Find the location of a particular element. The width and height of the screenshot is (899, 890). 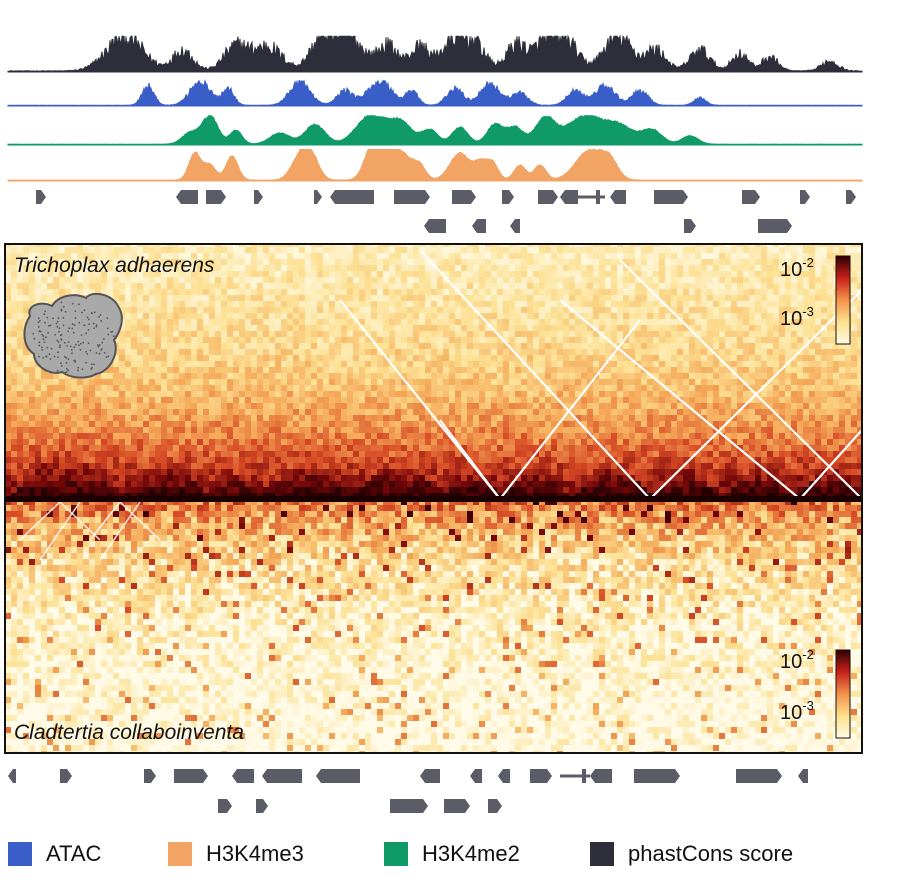

legend-swatch-h3k4me2 is located at coordinates (396, 854).